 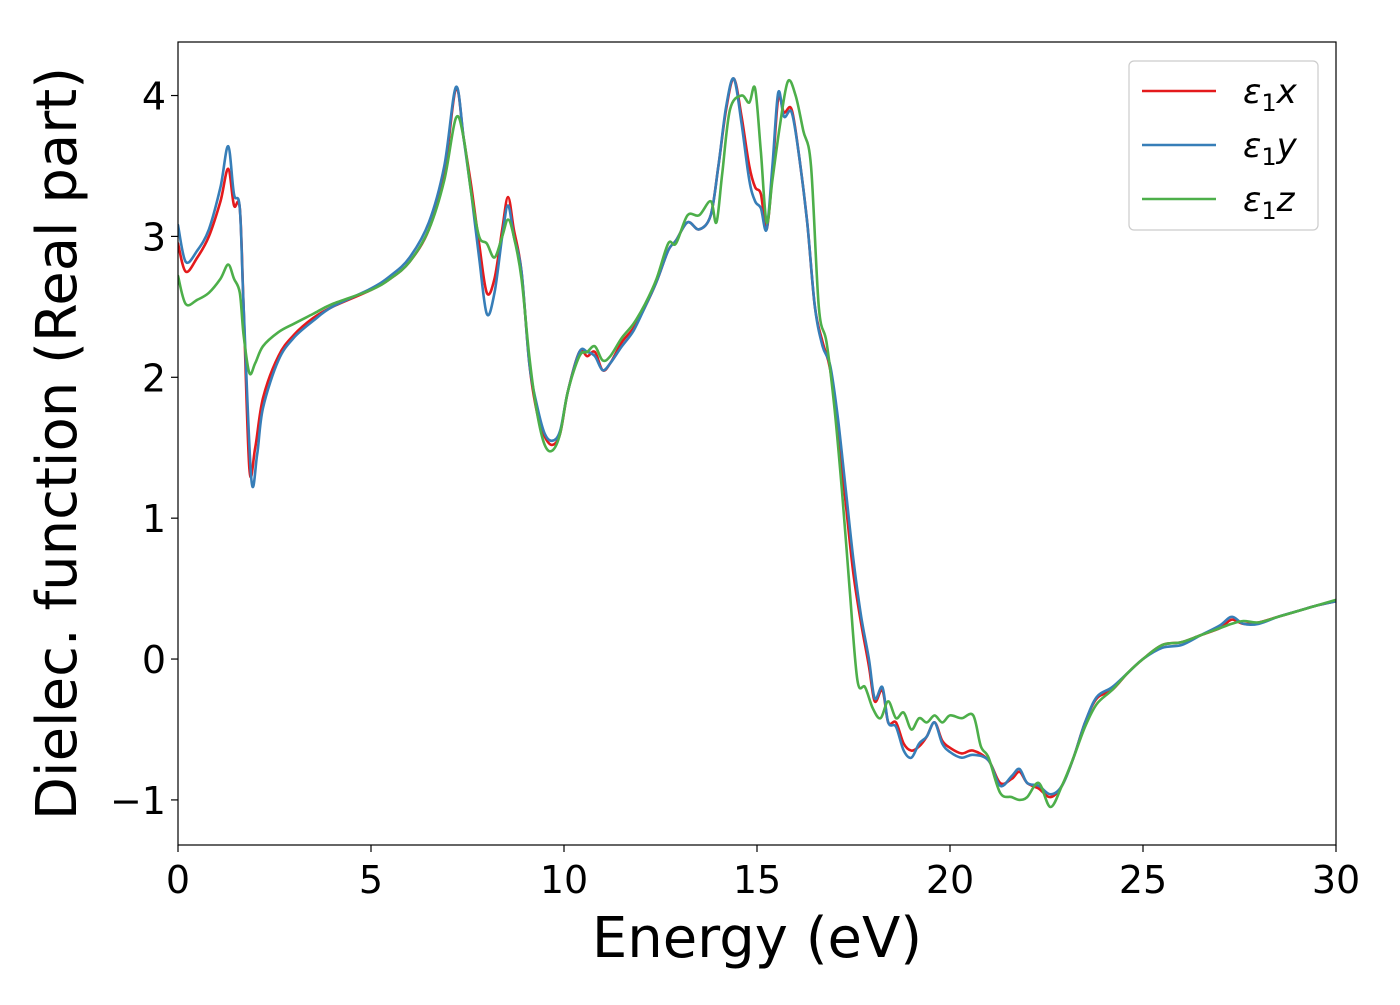 What do you see at coordinates (1336, 880) in the screenshot?
I see `x-tick-label: 30` at bounding box center [1336, 880].